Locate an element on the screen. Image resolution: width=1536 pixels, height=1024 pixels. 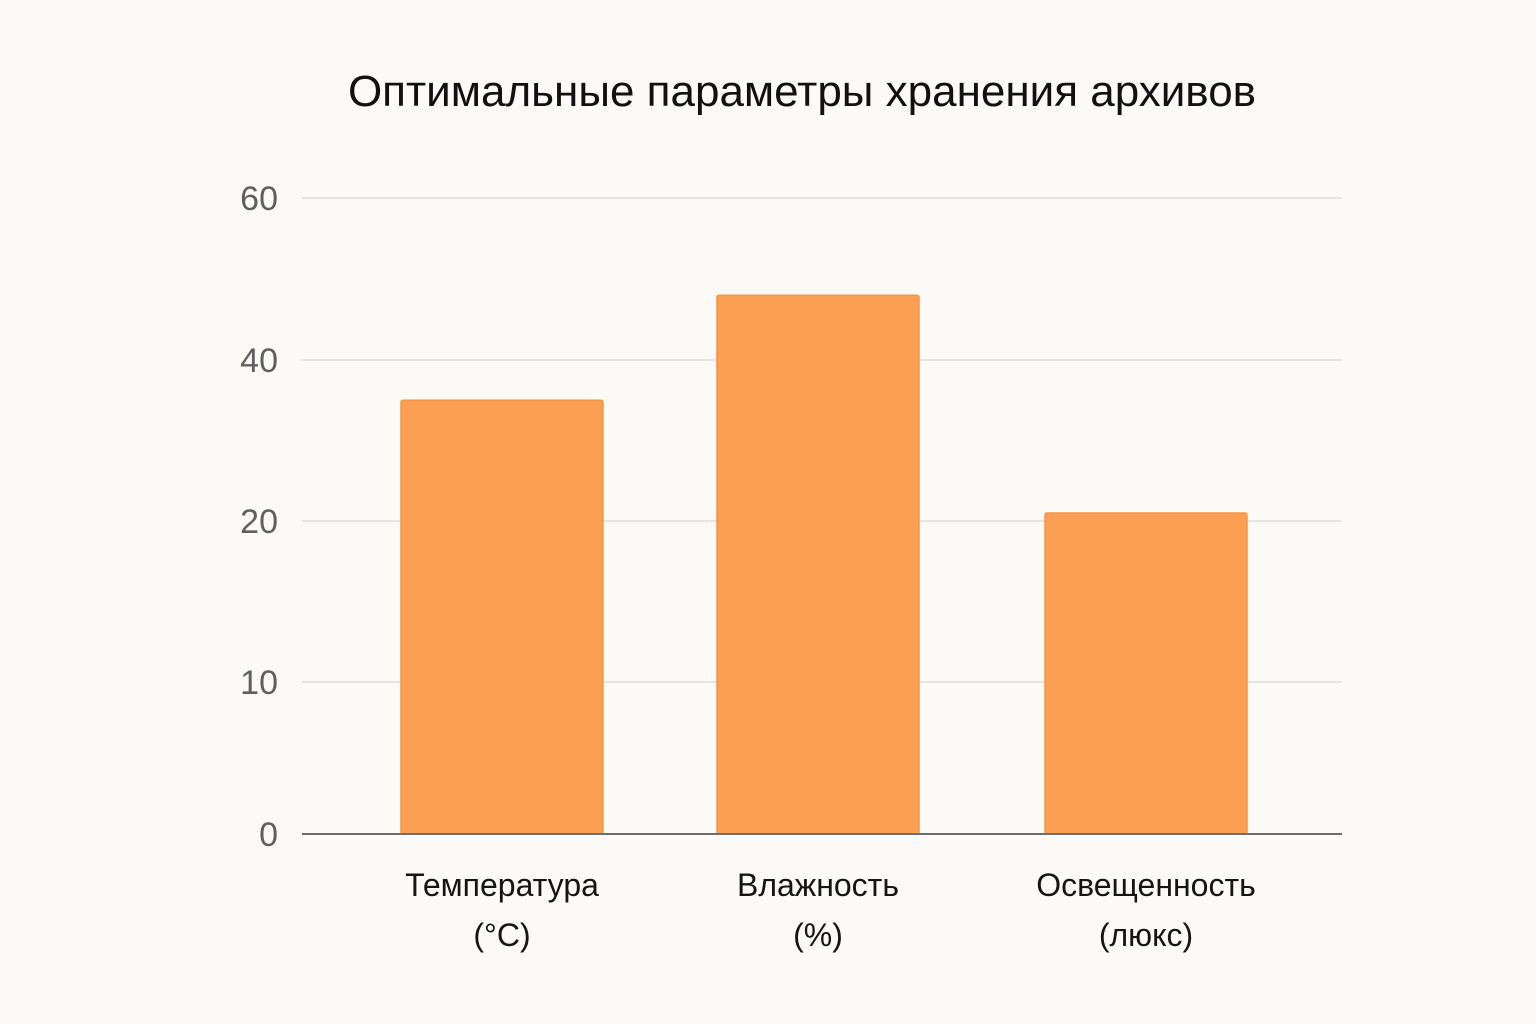
x-category-label: Температура (°C) is located at coordinates (502, 910).